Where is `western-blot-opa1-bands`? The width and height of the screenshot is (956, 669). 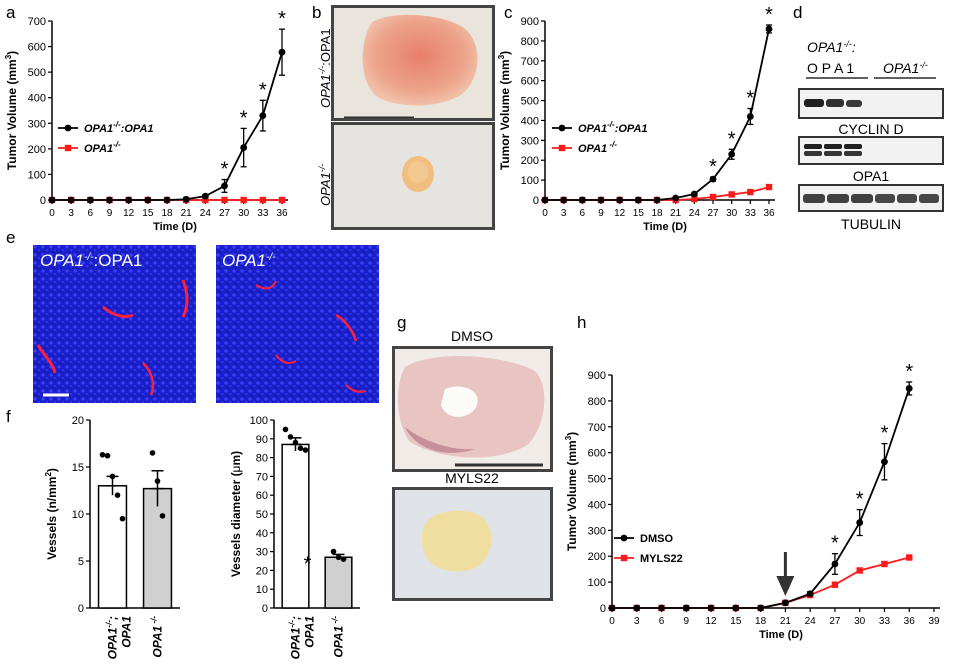 western-blot-opa1-bands is located at coordinates (833, 150).